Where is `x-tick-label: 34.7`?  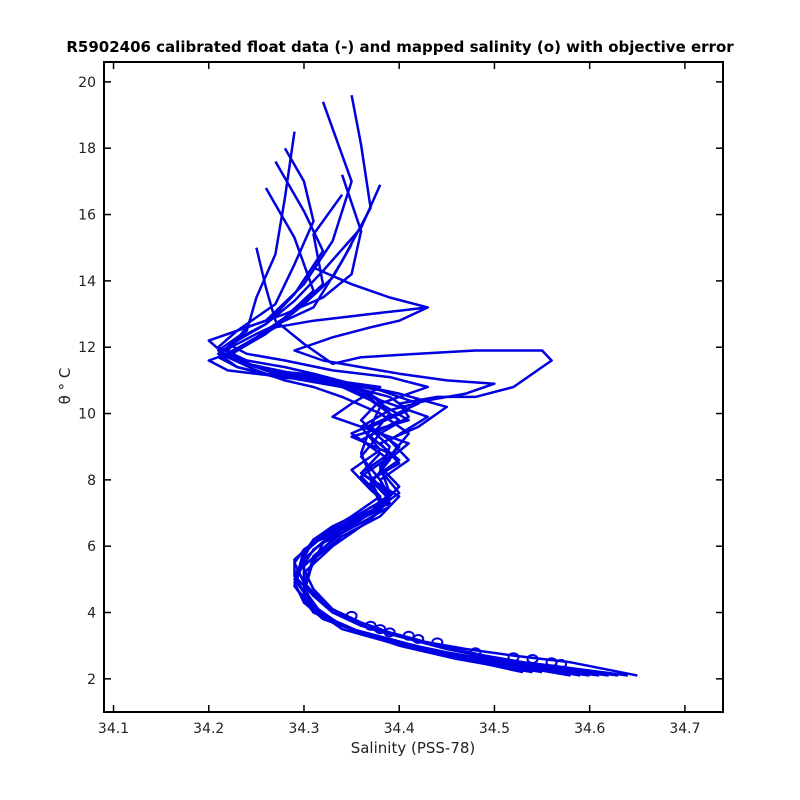
x-tick-label: 34.7 is located at coordinates (684, 729).